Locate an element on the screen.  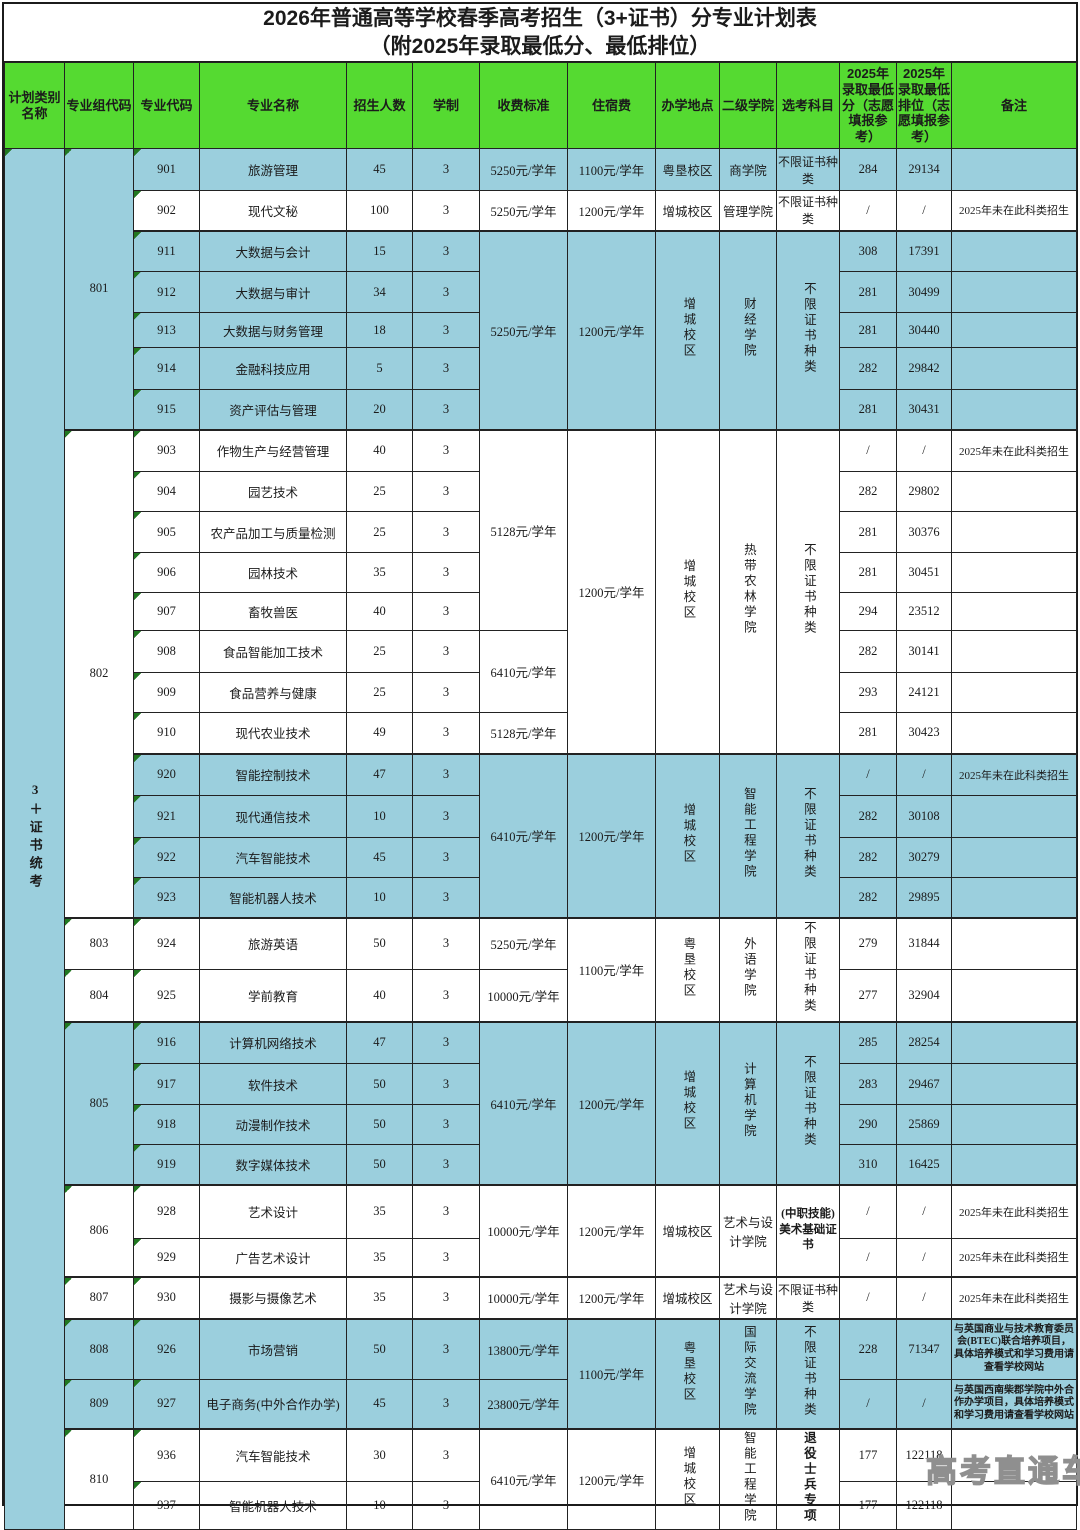
rank-cell: 29802 is located at coordinates (924, 491).